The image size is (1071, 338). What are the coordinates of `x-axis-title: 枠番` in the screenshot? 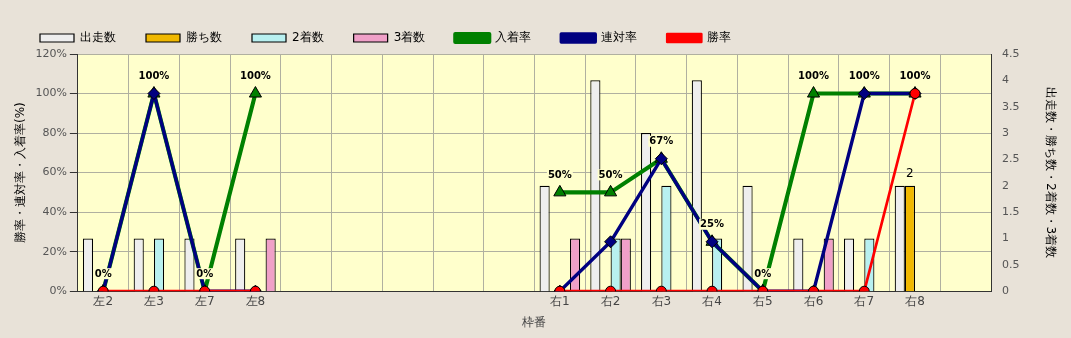 It's located at (534, 321).